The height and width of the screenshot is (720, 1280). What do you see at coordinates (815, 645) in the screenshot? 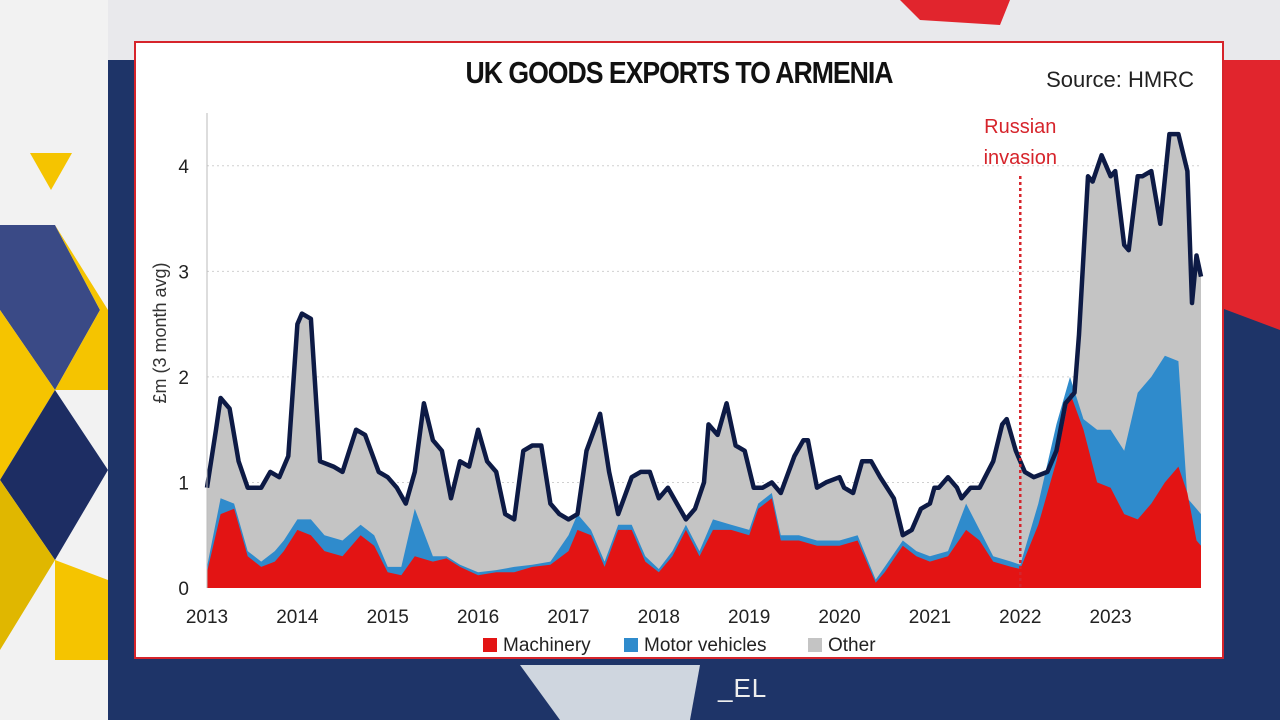
I see `legend-swatch-other` at bounding box center [815, 645].